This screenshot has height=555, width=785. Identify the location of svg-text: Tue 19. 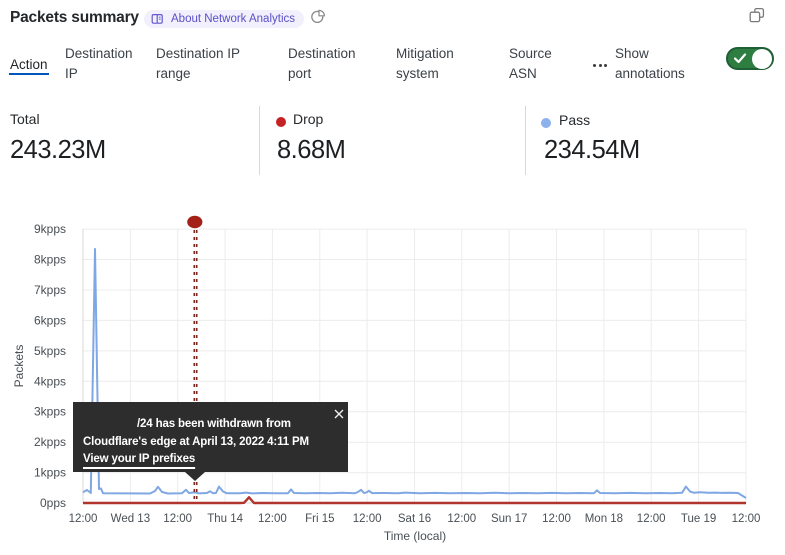
(698, 519).